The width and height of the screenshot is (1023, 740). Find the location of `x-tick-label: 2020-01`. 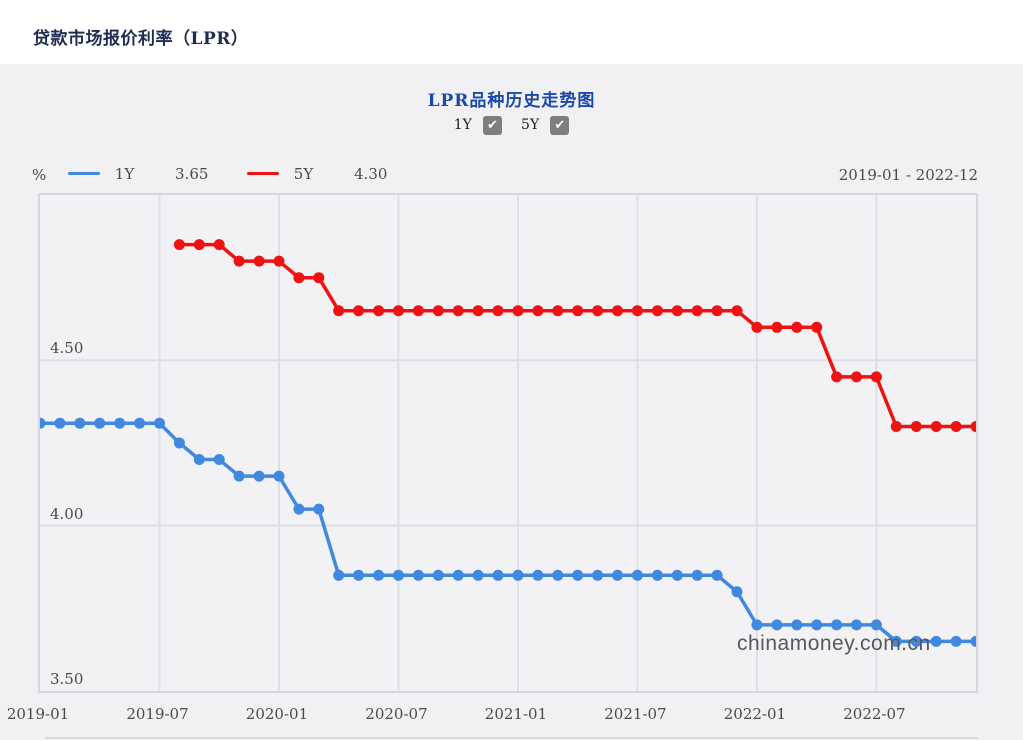

x-tick-label: 2020-01 is located at coordinates (277, 714).